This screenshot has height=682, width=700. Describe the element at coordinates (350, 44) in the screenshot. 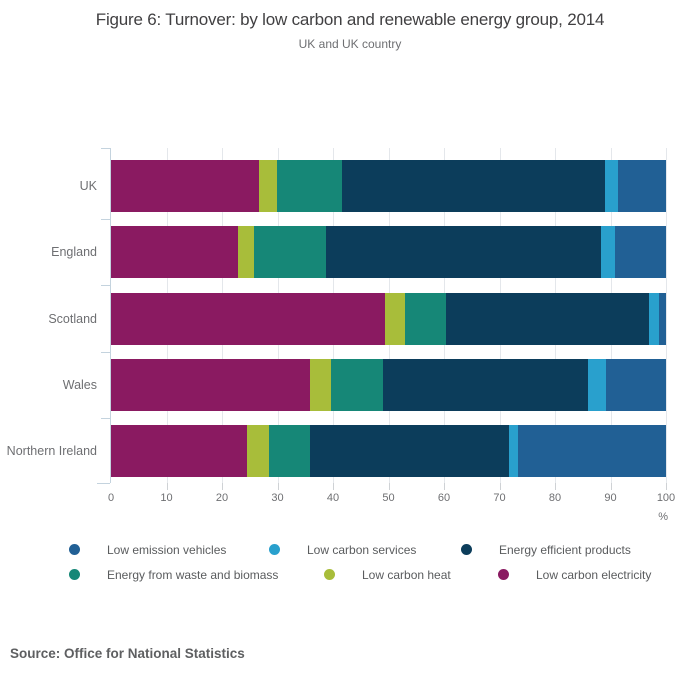

I see `chart-subtitle: UK and UK country` at that location.